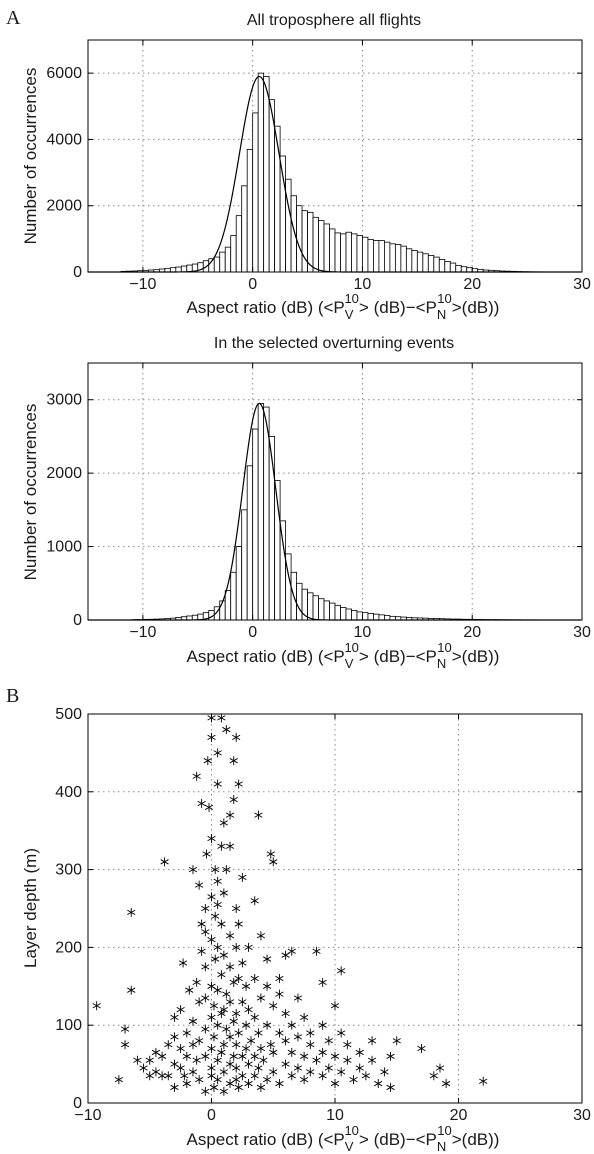  Describe the element at coordinates (211, 1115) in the screenshot. I see `chart3-x-tick-label: 0` at that location.